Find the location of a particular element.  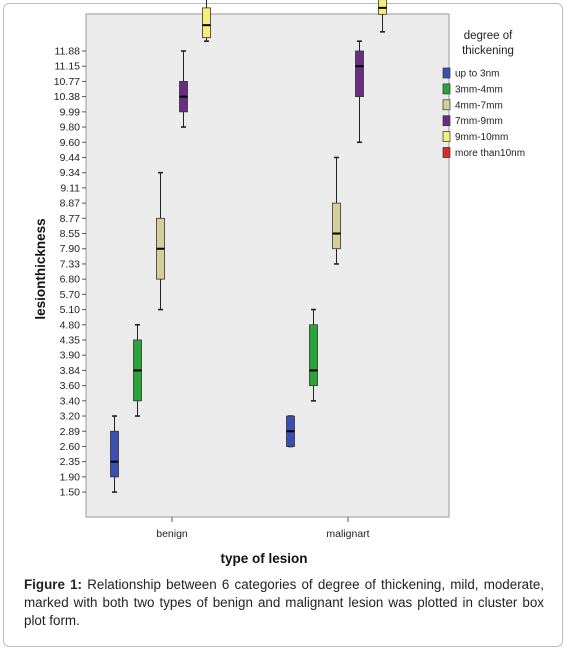

y-tick-label: 7.90 is located at coordinates (70, 249).